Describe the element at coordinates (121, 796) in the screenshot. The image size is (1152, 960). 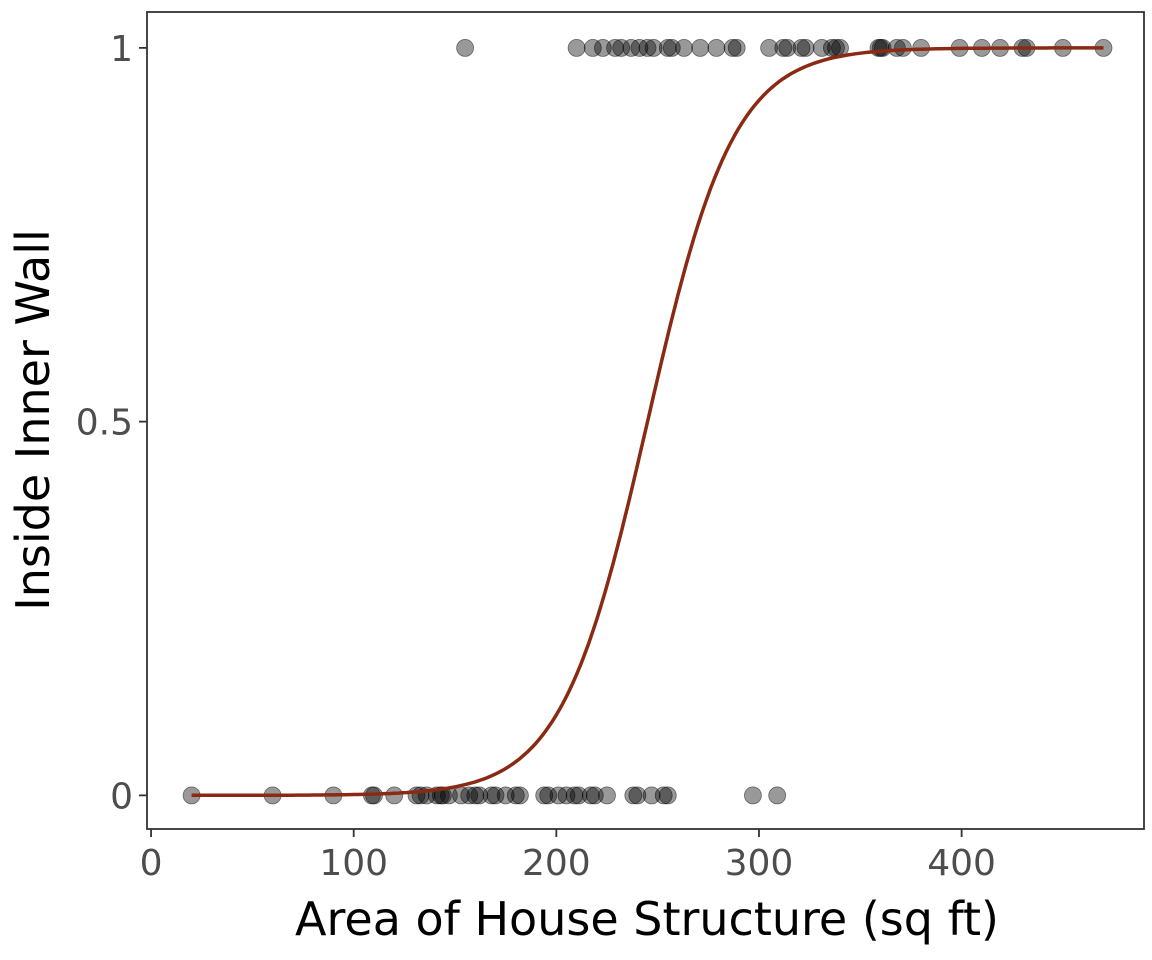
I see `y-tick-label: 0` at that location.